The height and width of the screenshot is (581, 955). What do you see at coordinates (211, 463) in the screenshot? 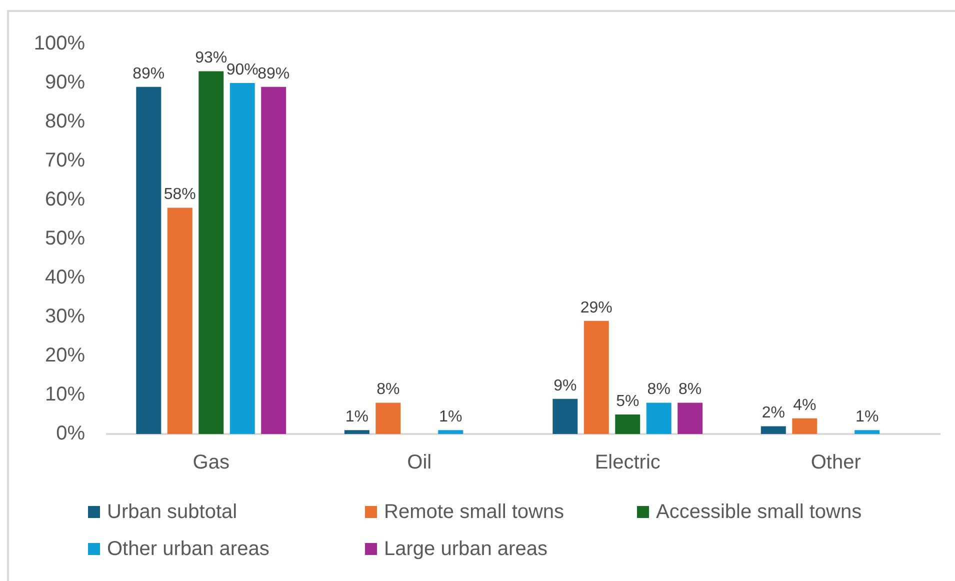
I see `x-tick-label: Gas` at bounding box center [211, 463].